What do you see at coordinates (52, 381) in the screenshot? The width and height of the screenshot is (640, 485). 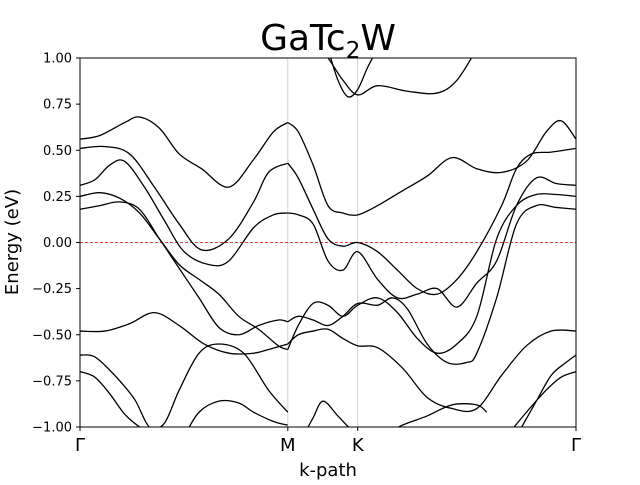 I see `y-tick-label: −0.75` at bounding box center [52, 381].